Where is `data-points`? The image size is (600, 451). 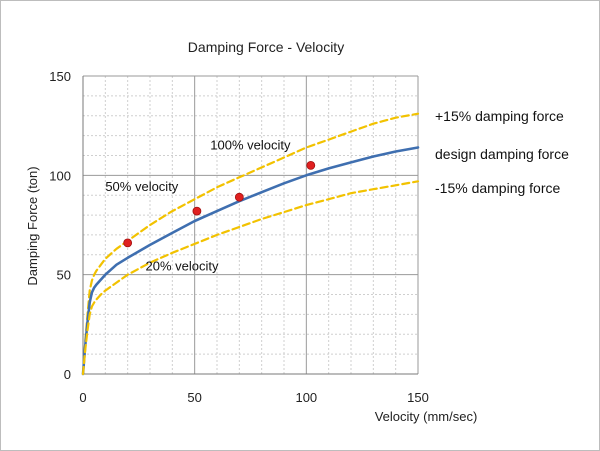 data-points is located at coordinates (219, 204).